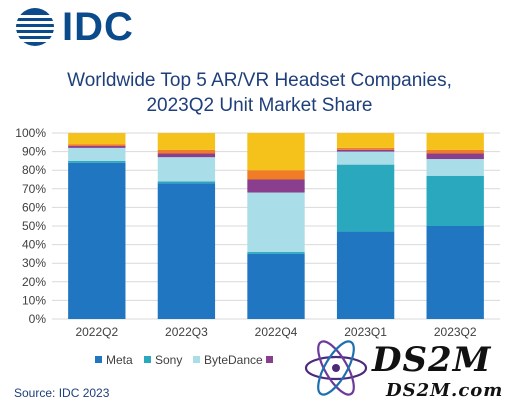 This screenshot has width=519, height=411. Describe the element at coordinates (276, 332) in the screenshot. I see `x-tick-label: 2022Q4` at that location.